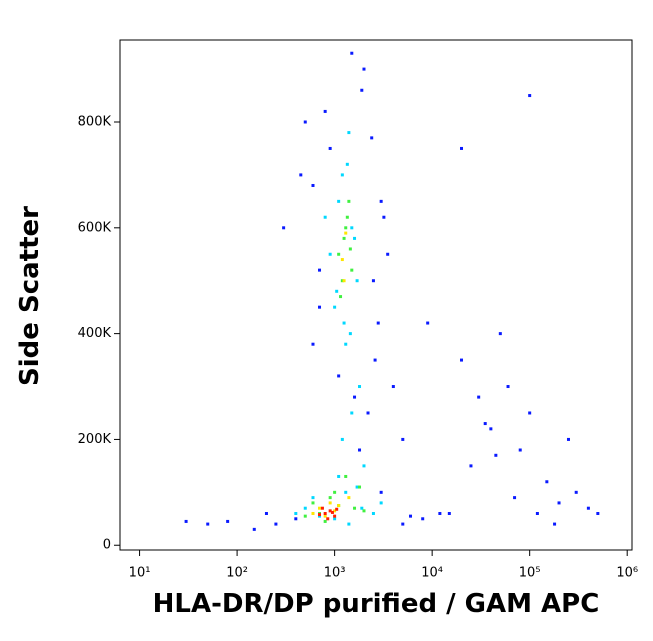 The image size is (653, 641). What do you see at coordinates (627, 573) in the screenshot?
I see `x-tick-label: 10⁶` at bounding box center [627, 573].